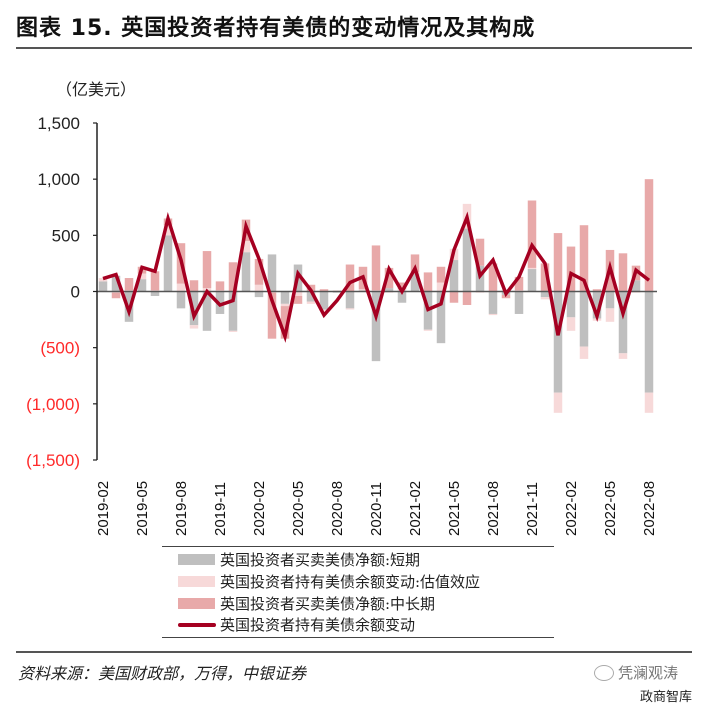 This screenshot has height=707, width=708. Describe the element at coordinates (604, 672) in the screenshot. I see `wechat-icon` at that location.